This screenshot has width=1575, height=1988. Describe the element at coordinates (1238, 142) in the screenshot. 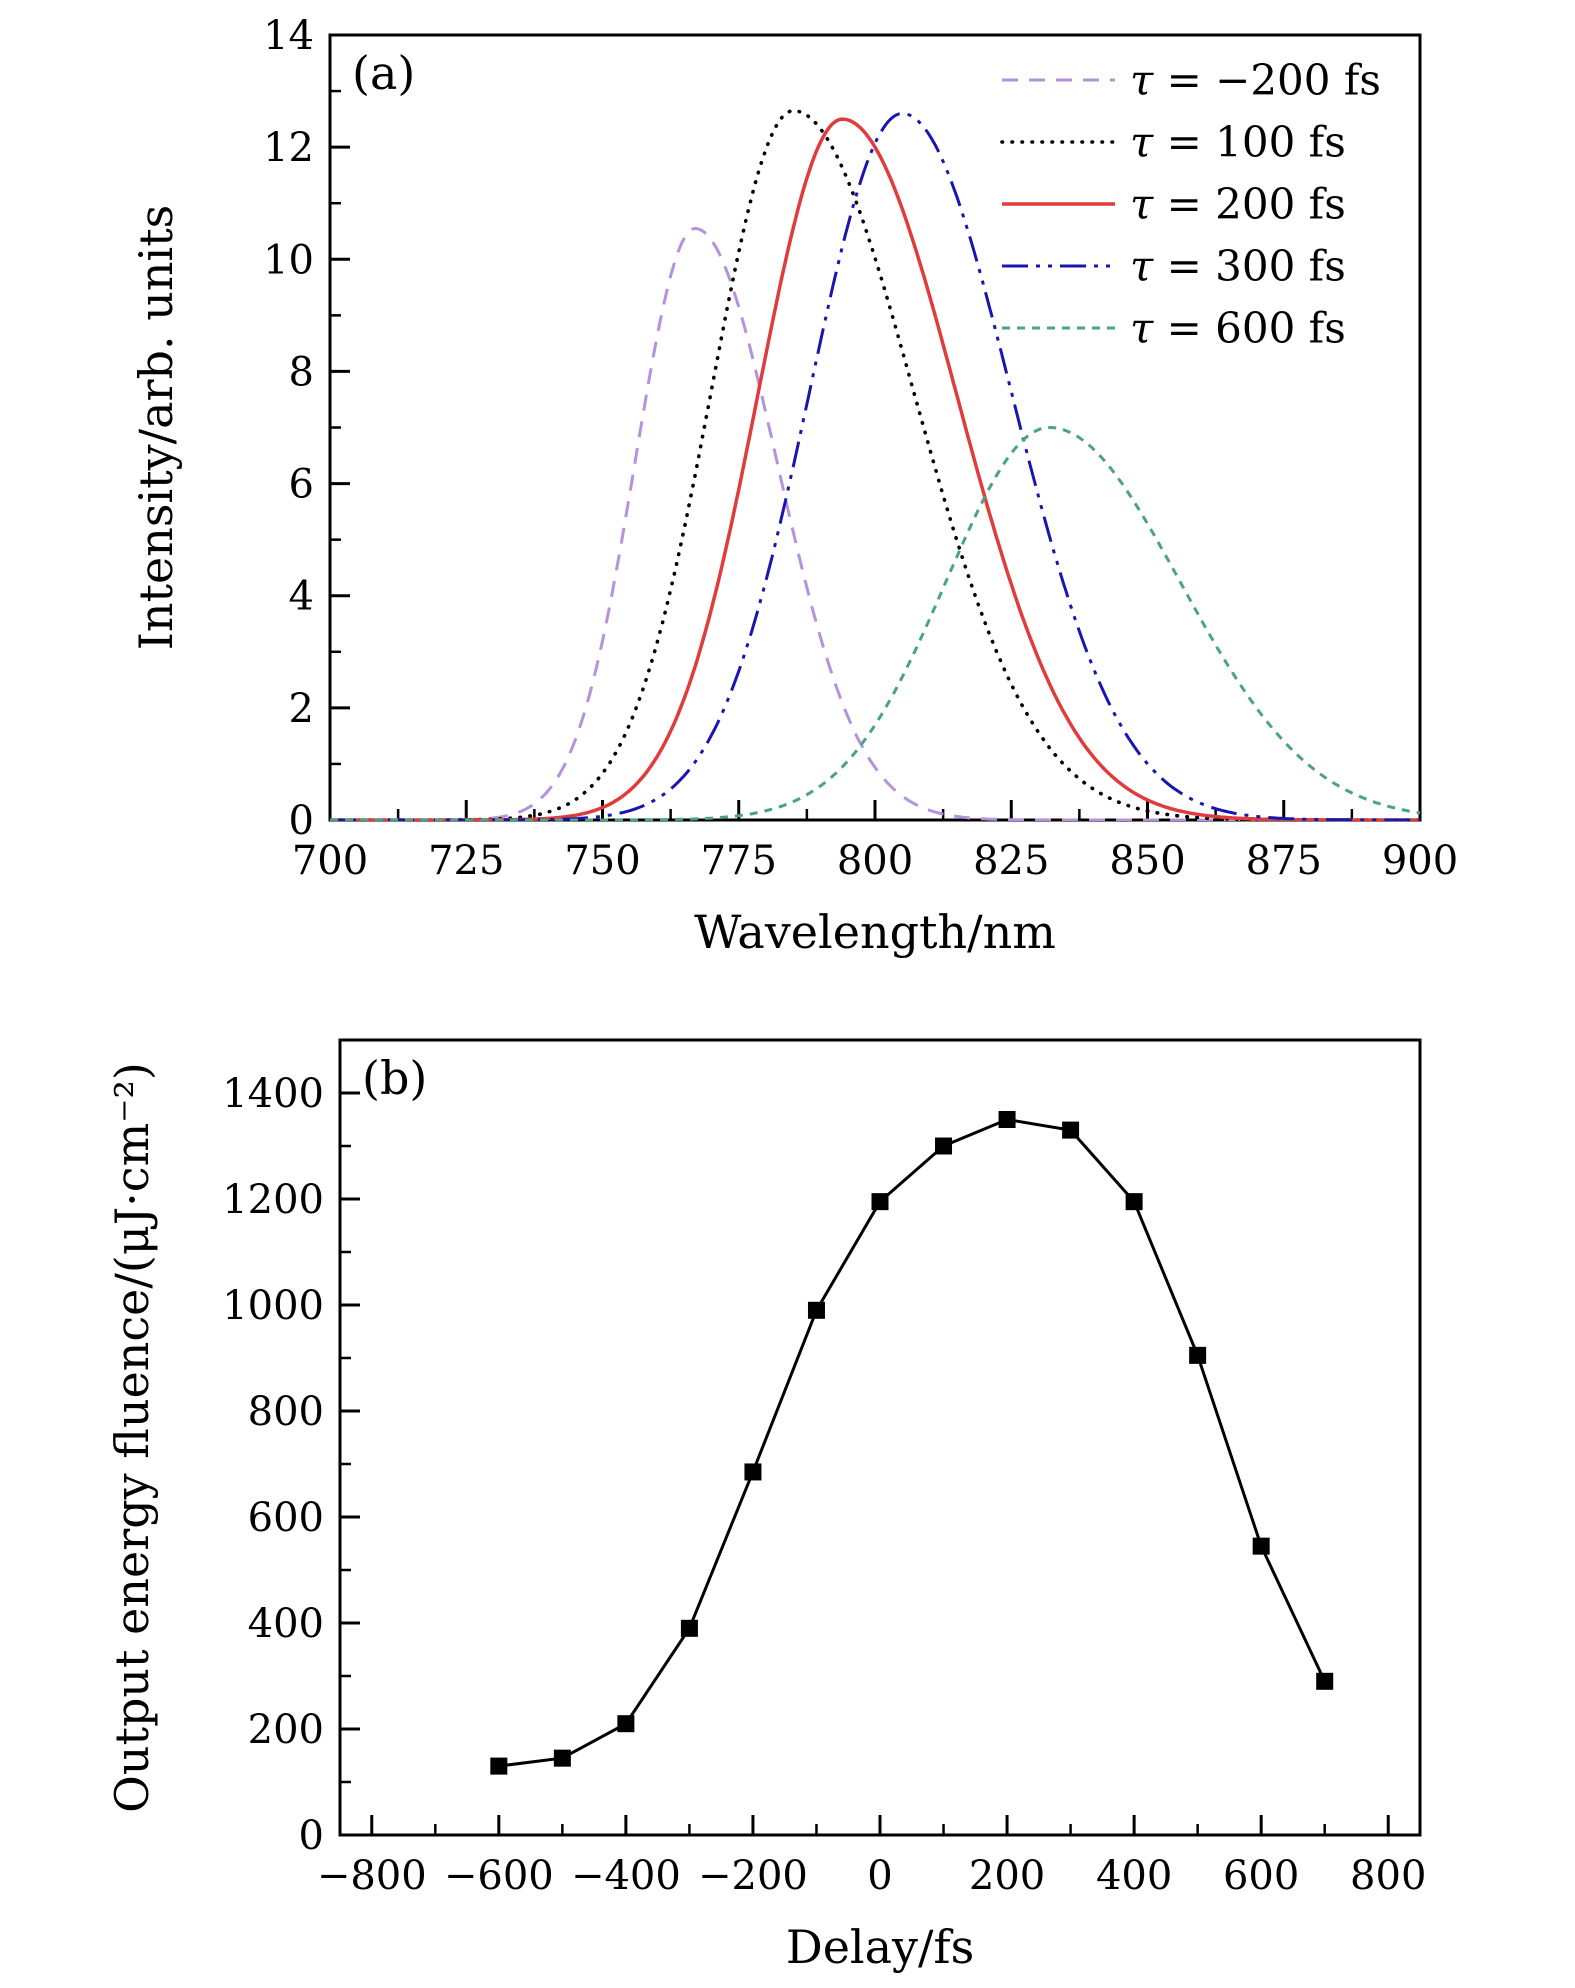

I see `legend-label-1: τ = 100 fs` at that location.